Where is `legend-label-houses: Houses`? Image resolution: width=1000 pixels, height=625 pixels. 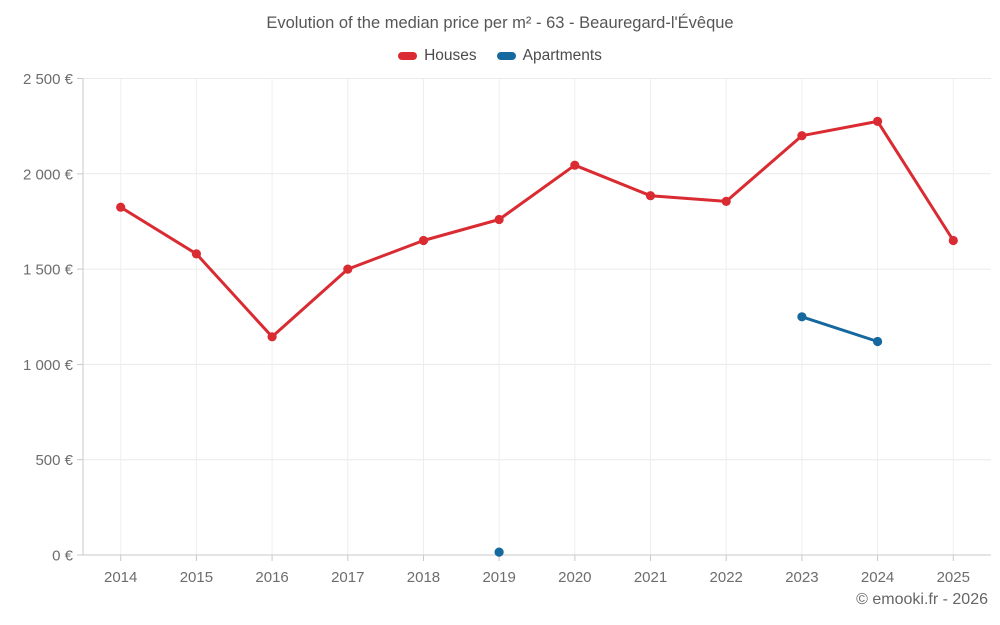
legend-label-houses: Houses is located at coordinates (450, 55).